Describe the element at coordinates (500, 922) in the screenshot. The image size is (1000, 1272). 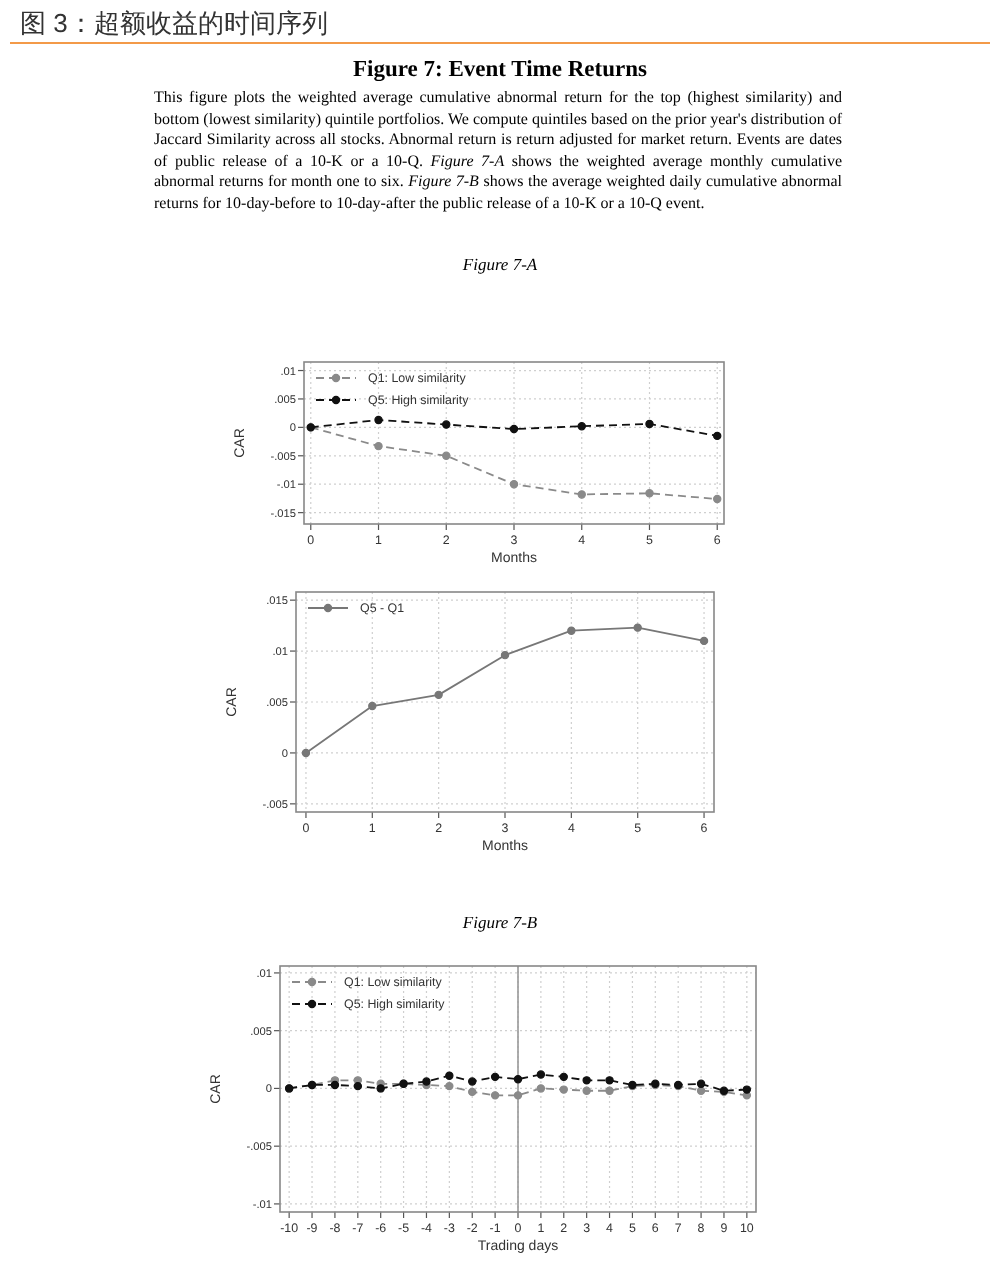
I see `chart-title: Figure 7-B` at that location.